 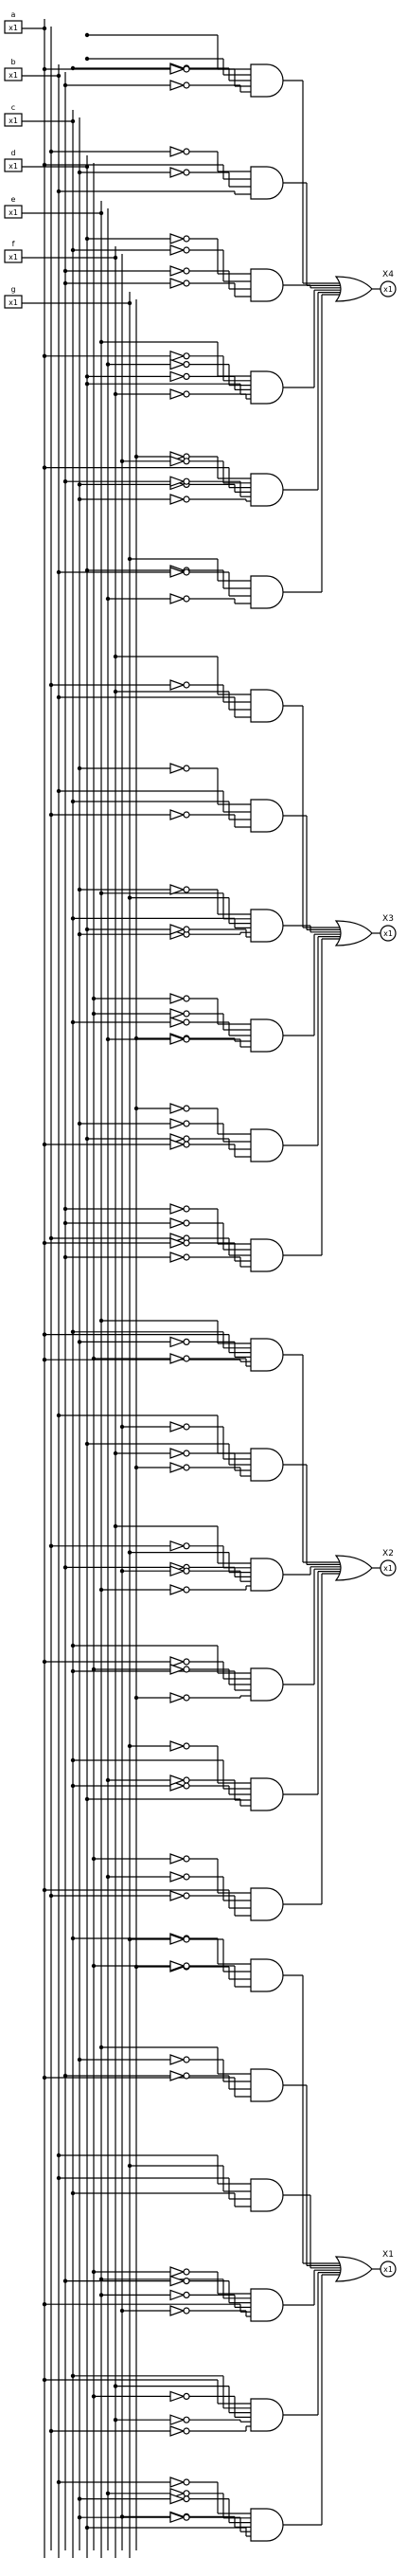 What do you see at coordinates (13, 256) in the screenshot?
I see `input-box-f` at bounding box center [13, 256].